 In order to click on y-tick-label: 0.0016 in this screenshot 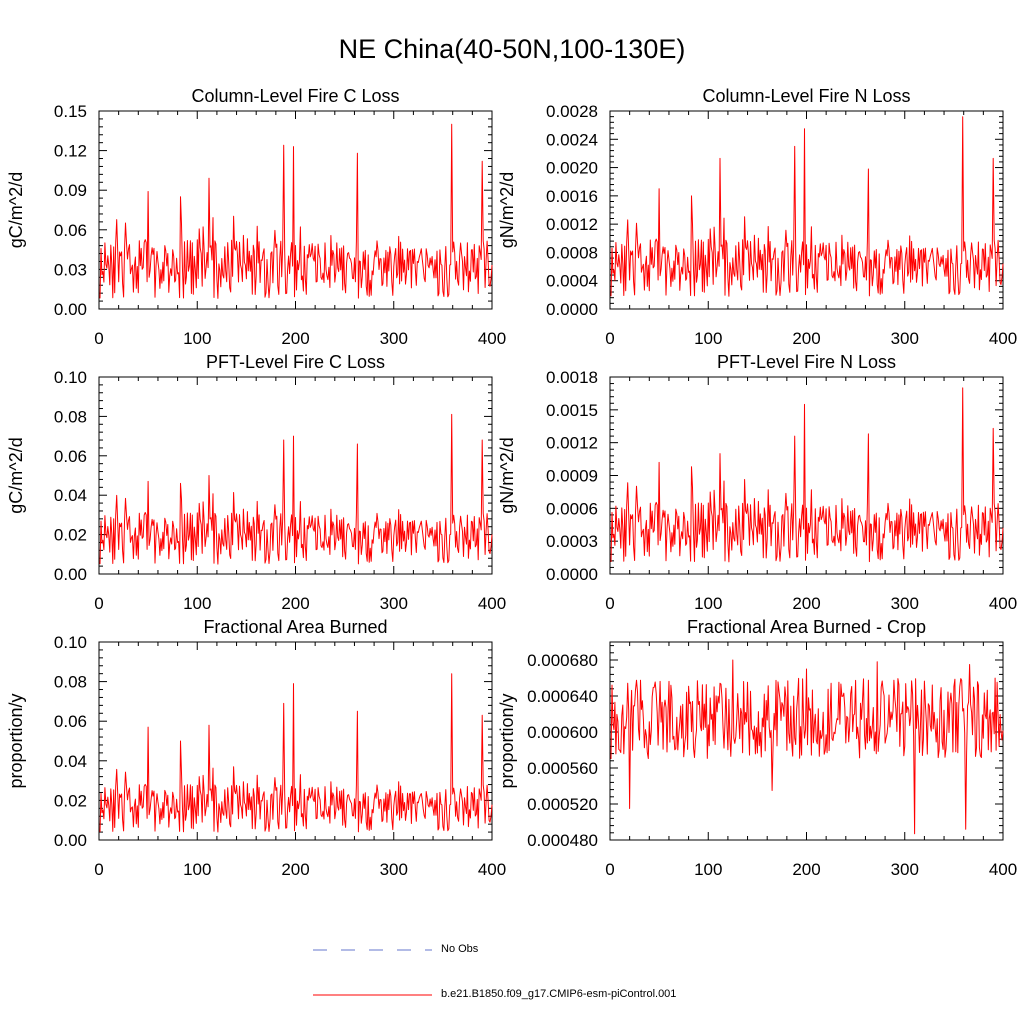, I will do `click(572, 196)`.